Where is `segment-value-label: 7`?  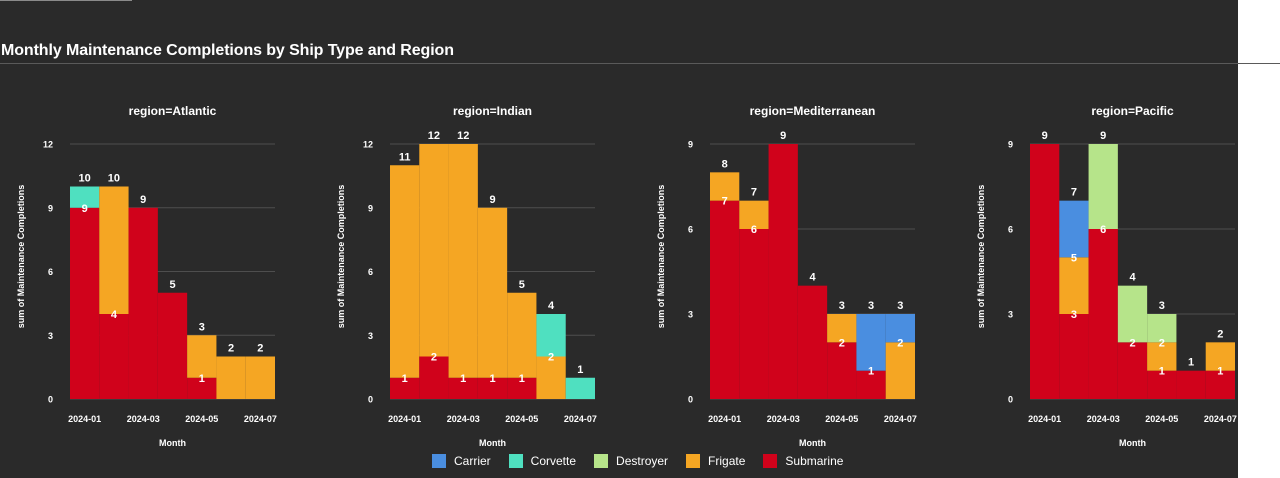 segment-value-label: 7 is located at coordinates (725, 202).